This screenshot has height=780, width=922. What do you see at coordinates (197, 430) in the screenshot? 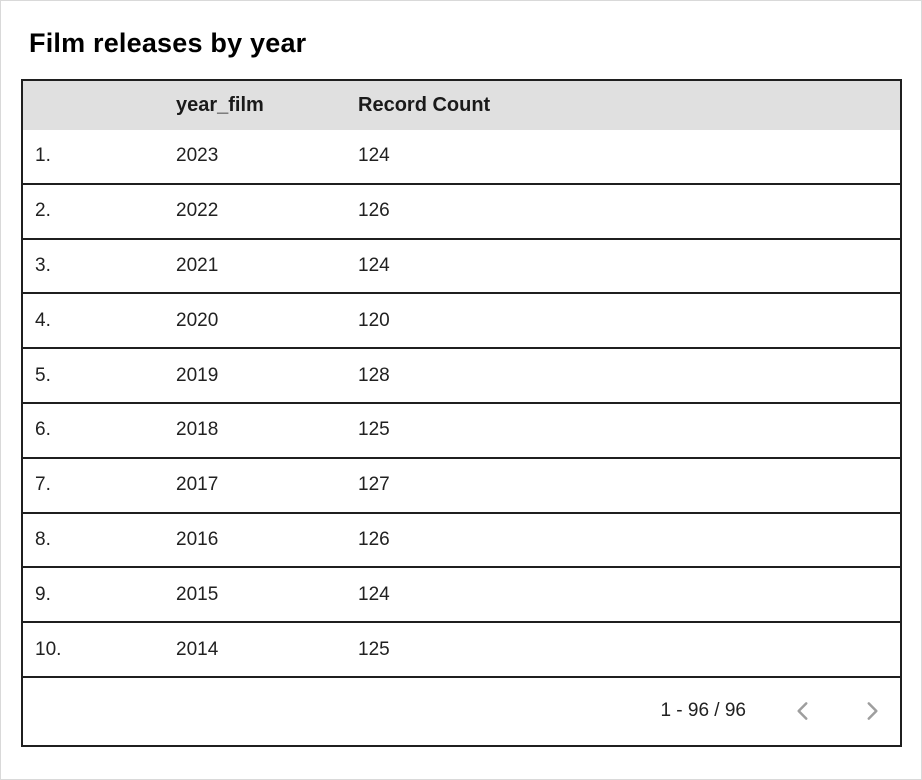
I see `cell-year-film: 2018` at bounding box center [197, 430].